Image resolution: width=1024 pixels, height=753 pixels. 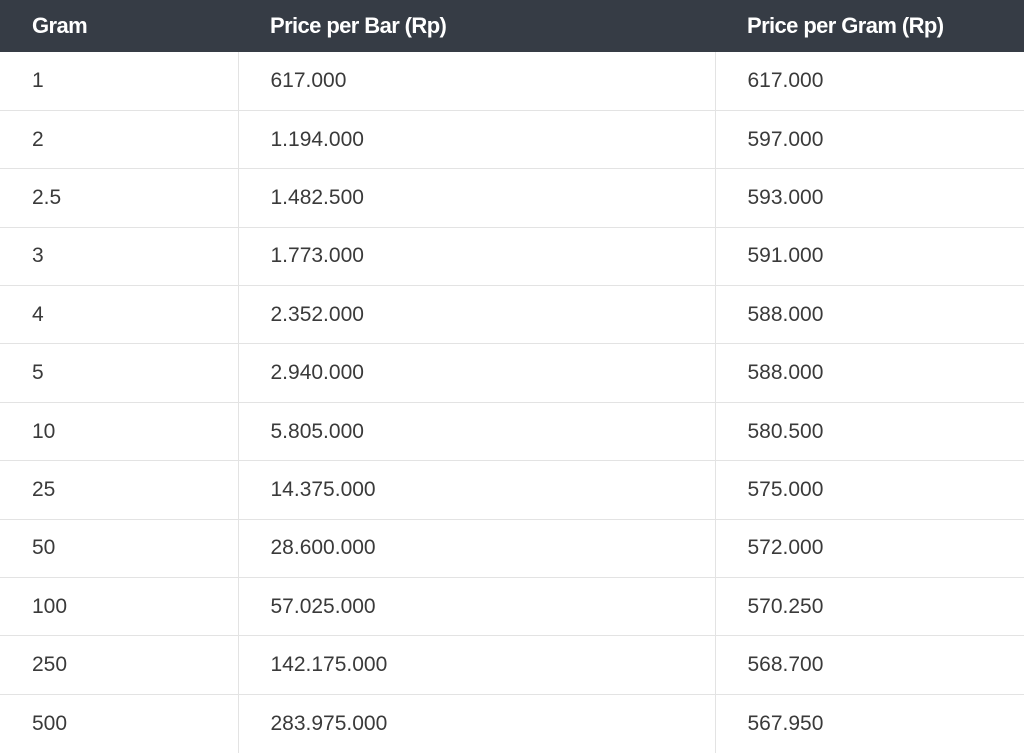 I want to click on price-per-bar-cell: 2.352.000, so click(x=476, y=315).